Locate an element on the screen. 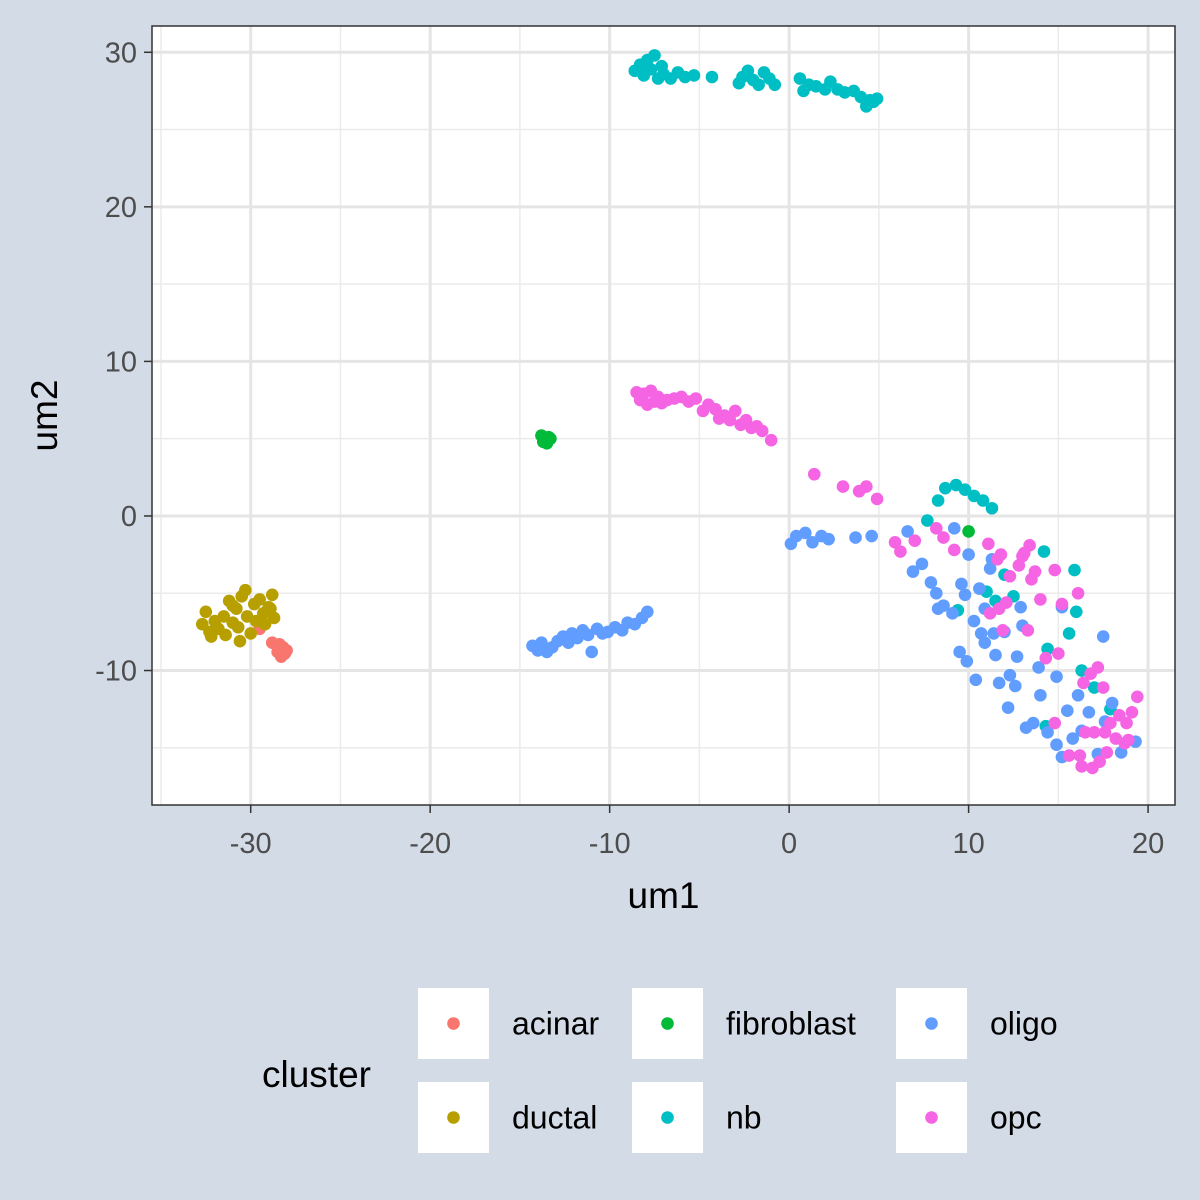  legend-item-opc: opc is located at coordinates (969, 1117).